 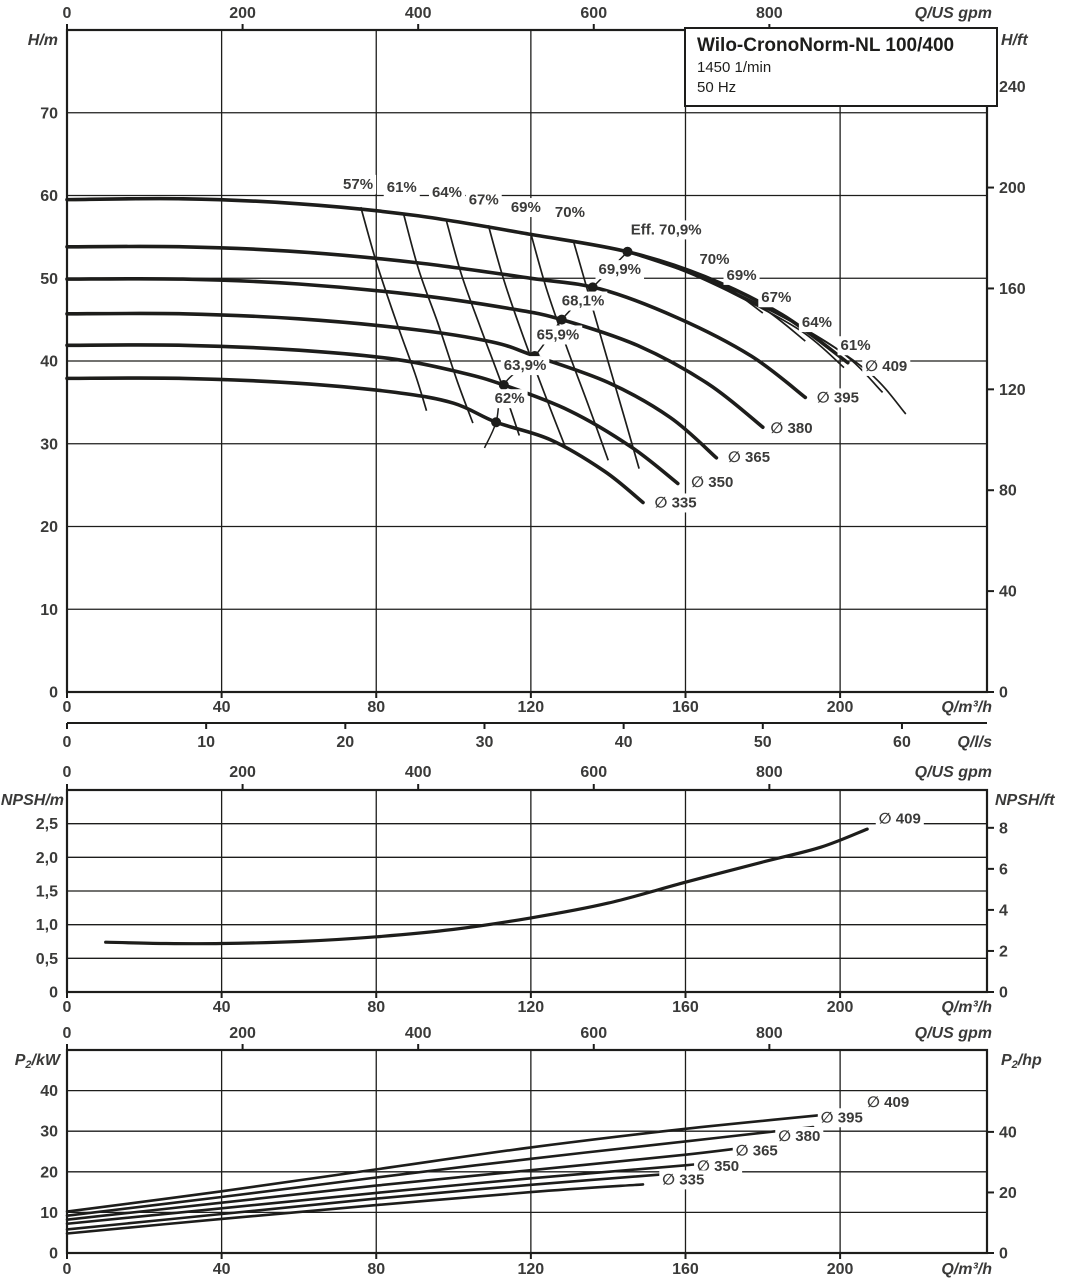 I want to click on right-axis-tick-label: 4, so click(x=1003, y=910).